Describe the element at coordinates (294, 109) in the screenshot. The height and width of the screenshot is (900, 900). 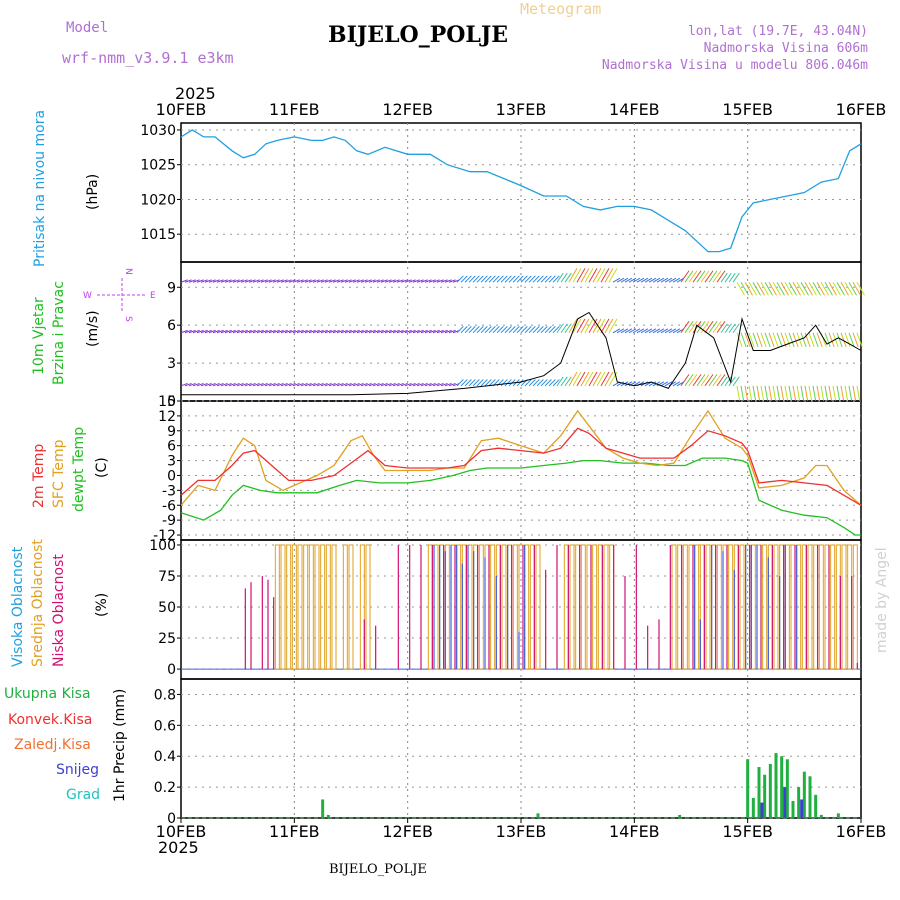
I see `time-tick-top: 11FEB` at that location.